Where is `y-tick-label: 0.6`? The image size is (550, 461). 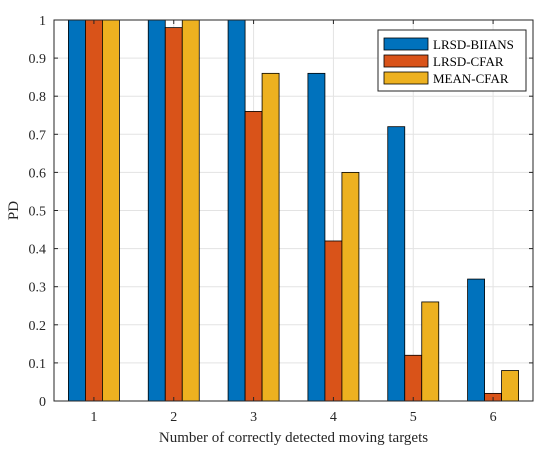 y-tick-label: 0.6 is located at coordinates (38, 173).